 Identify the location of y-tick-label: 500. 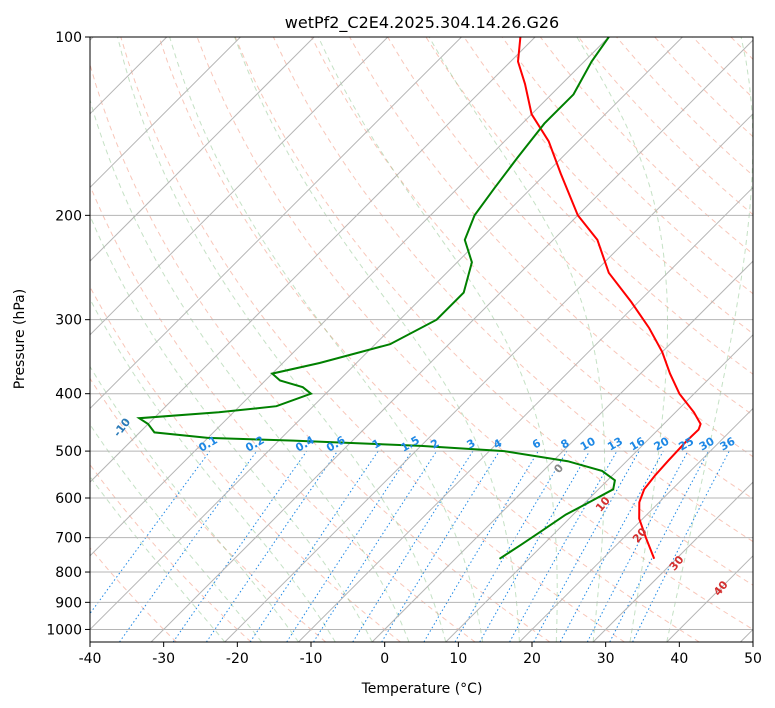
(68, 452).